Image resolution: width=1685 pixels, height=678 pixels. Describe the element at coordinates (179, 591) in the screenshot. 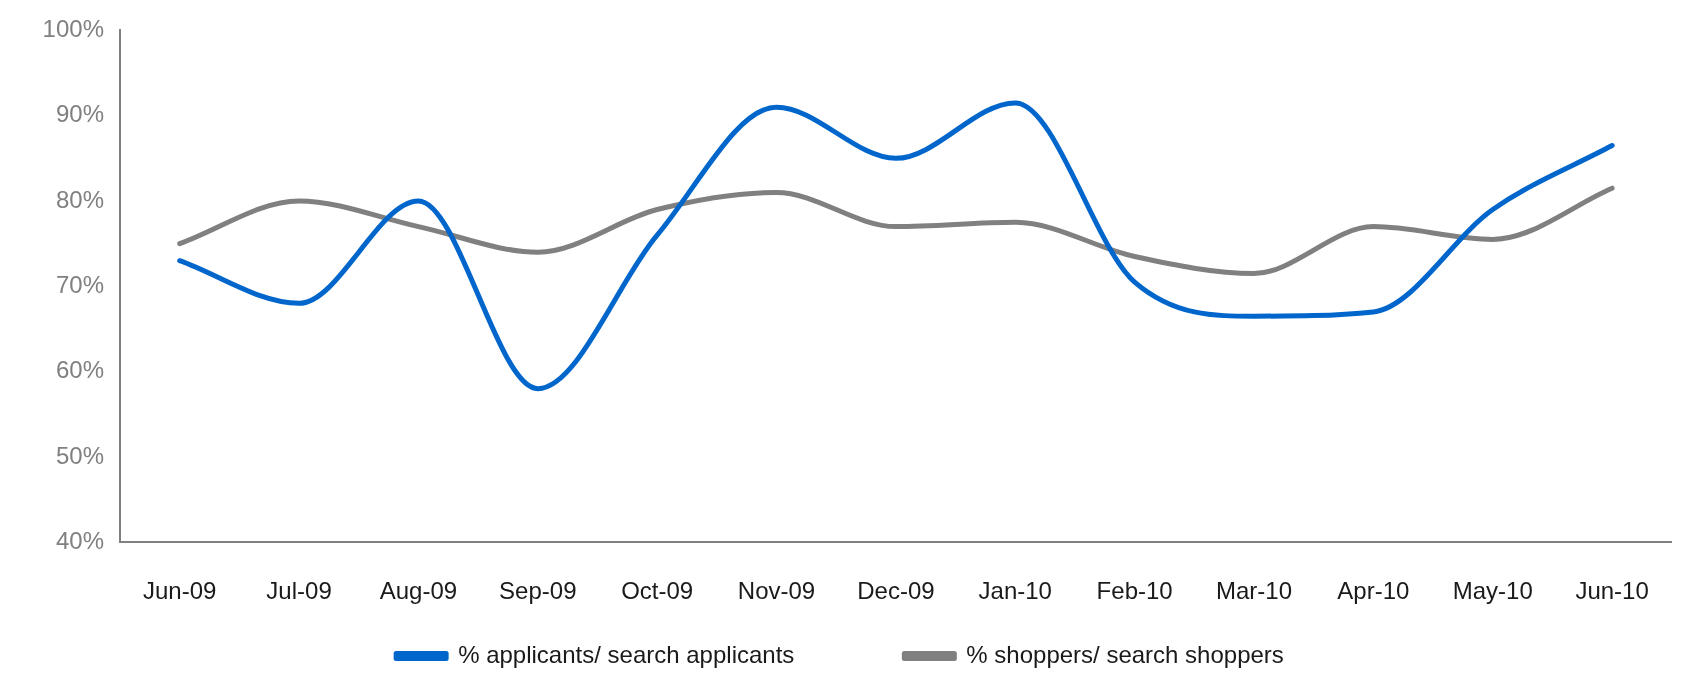

I see `x-tick-label: Jun-09` at that location.